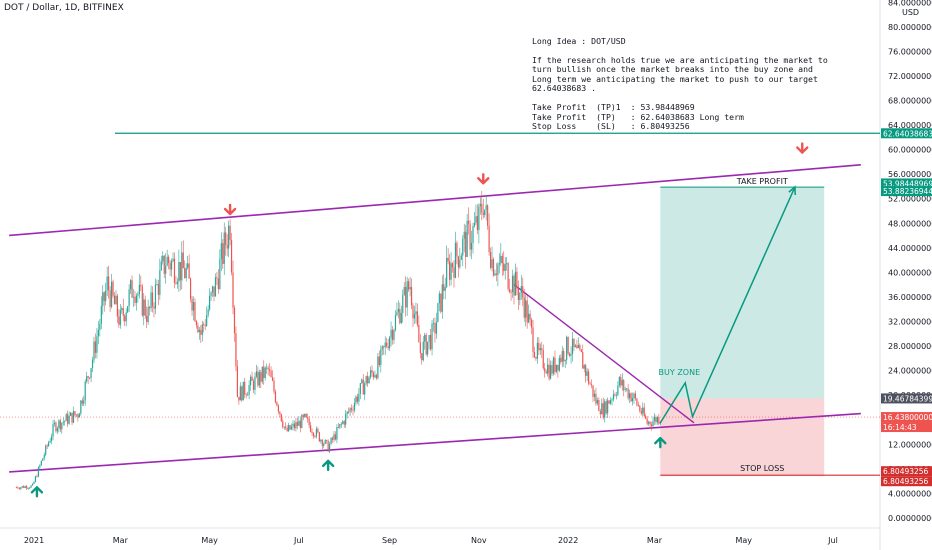 The image size is (932, 550). What do you see at coordinates (655, 540) in the screenshot?
I see `x-tick-label: Mar` at bounding box center [655, 540].